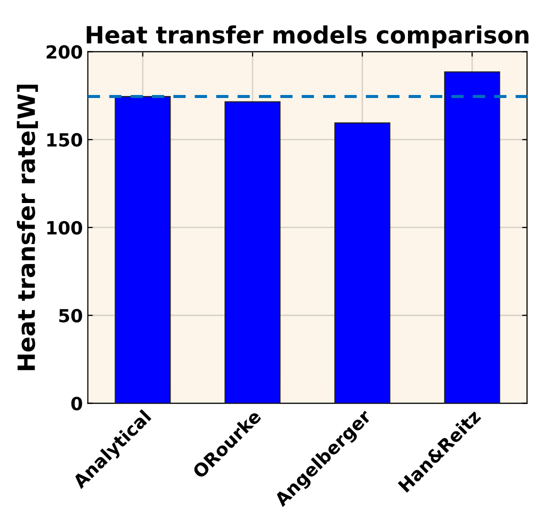 Image resolution: width=549 pixels, height=517 pixels. I want to click on y-tick-label: 50, so click(70, 315).